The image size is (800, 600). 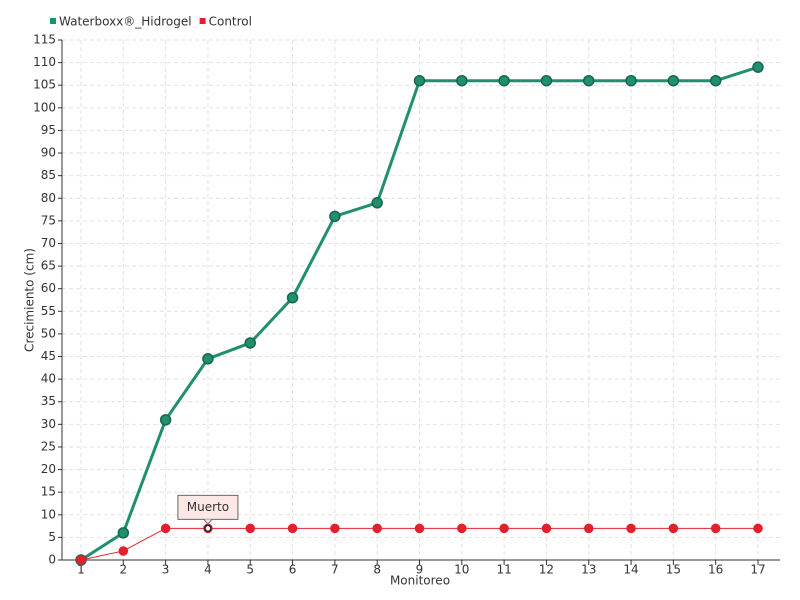 I want to click on x-tick-label: 13, so click(x=588, y=570).